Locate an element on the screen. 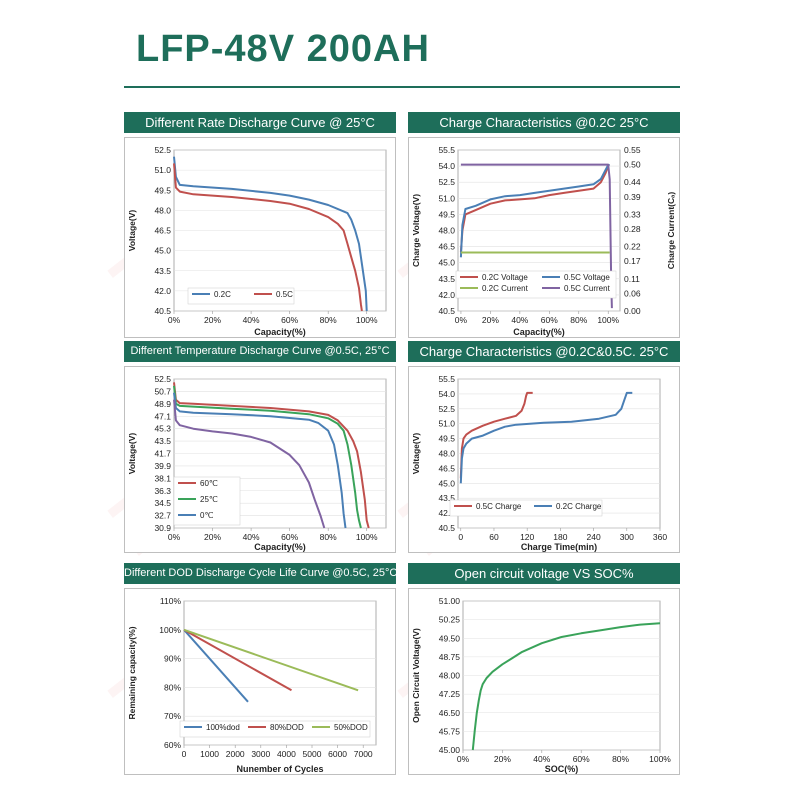 The width and height of the screenshot is (800, 800). y-tick-label: 34.5 is located at coordinates (162, 503).